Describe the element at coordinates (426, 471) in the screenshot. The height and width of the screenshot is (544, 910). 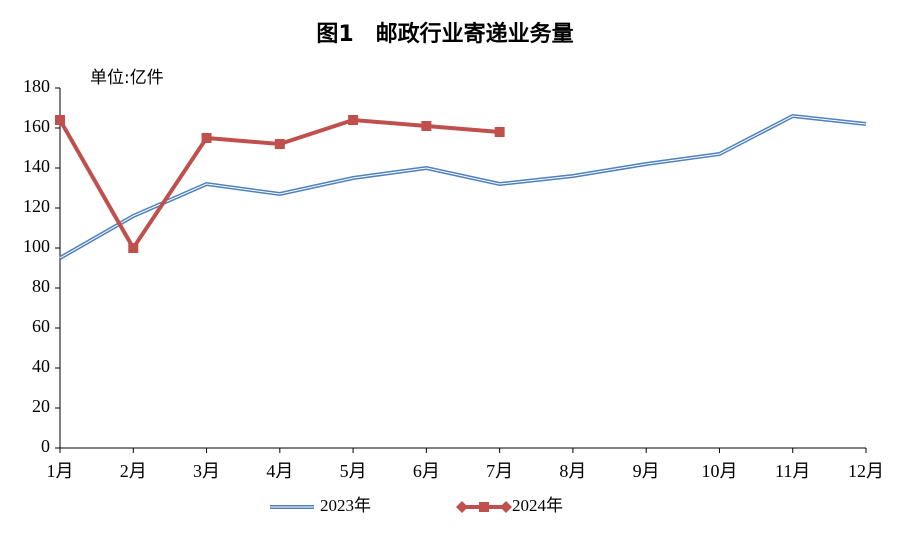
I see `x-tick-label: 6月` at that location.